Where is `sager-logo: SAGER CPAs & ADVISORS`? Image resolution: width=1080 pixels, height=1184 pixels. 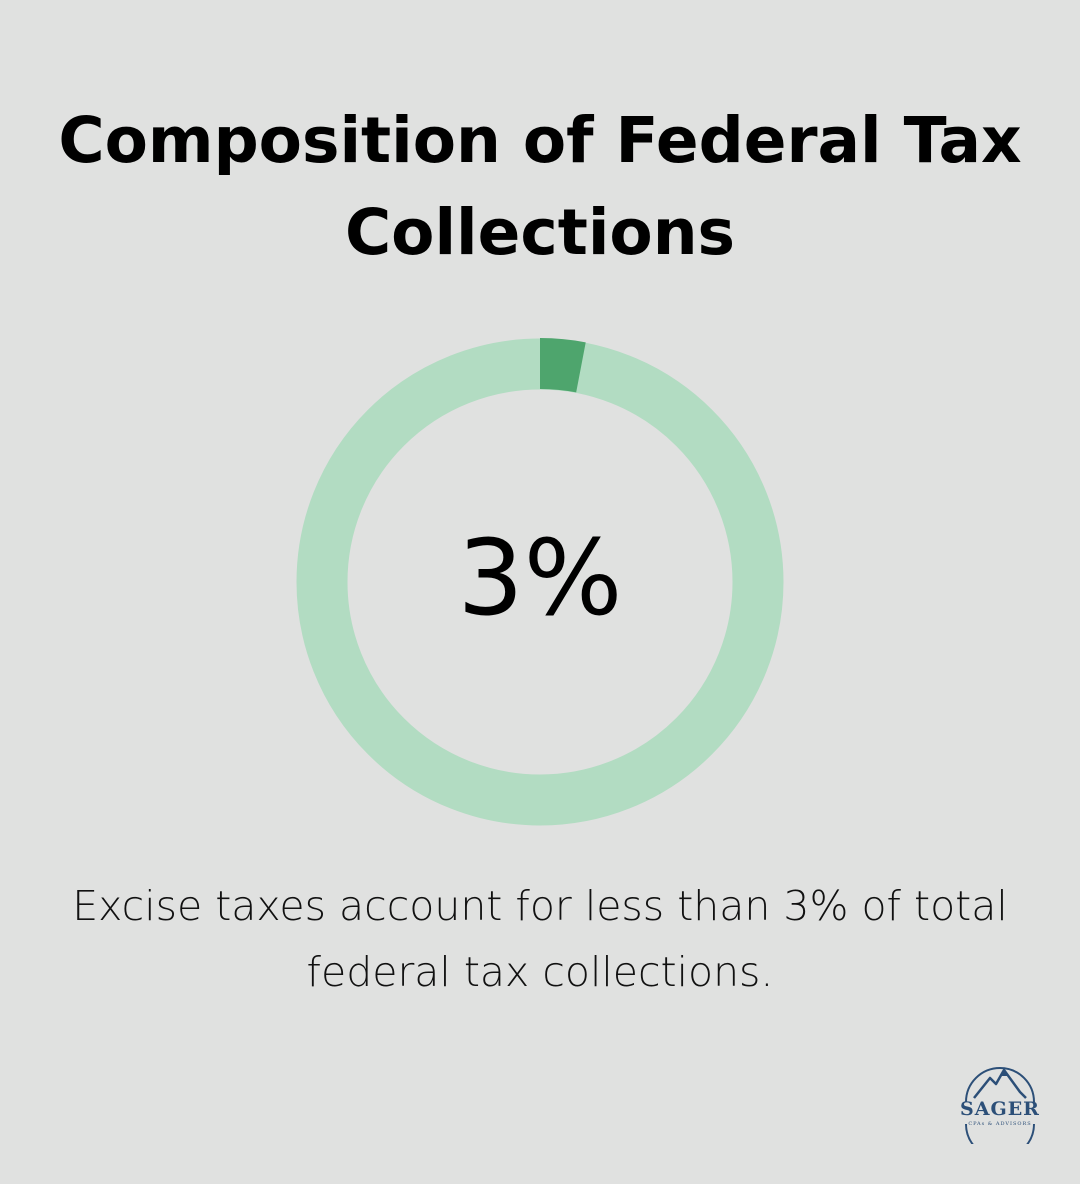 sager-logo: SAGER CPAs & ADVISORS is located at coordinates (1000, 1103).